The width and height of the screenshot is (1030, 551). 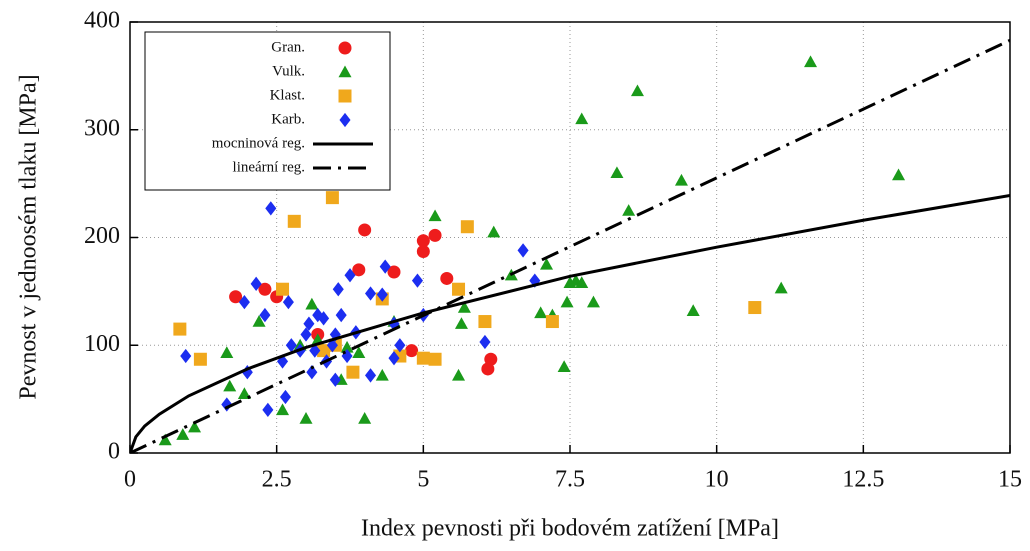 What do you see at coordinates (114, 452) in the screenshot?
I see `y-tick-label: 0` at bounding box center [114, 452].